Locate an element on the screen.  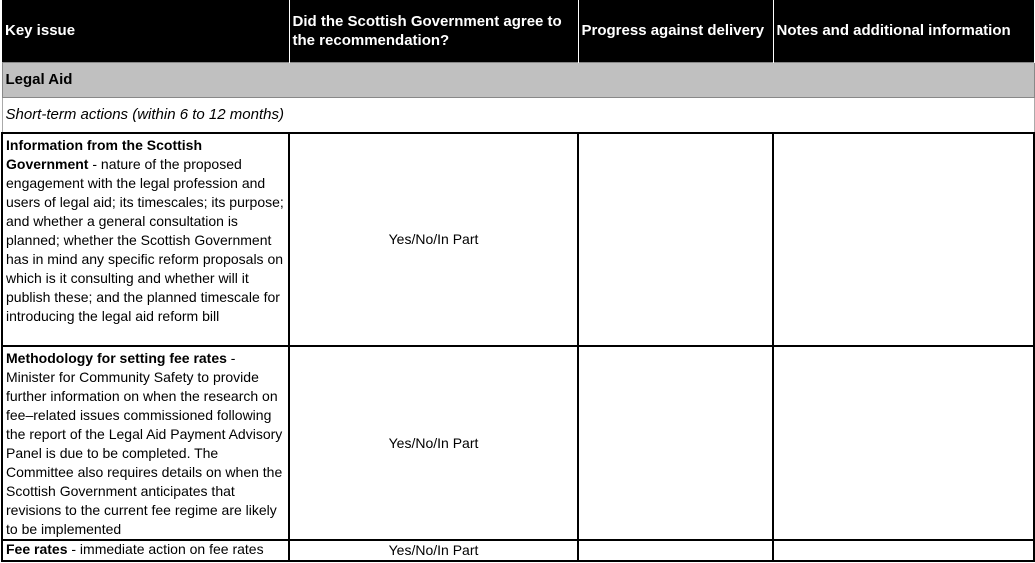
section-row: Legal Aid is located at coordinates (518, 79).